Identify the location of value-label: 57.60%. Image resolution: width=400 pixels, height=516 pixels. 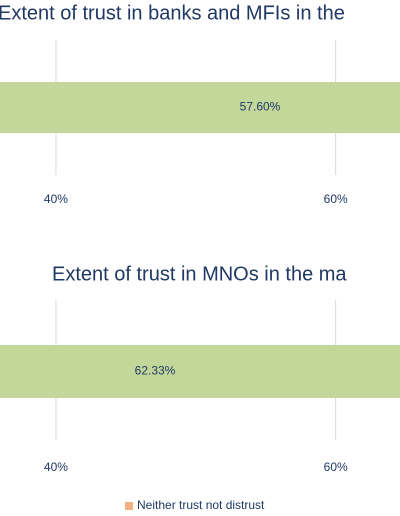
(260, 107).